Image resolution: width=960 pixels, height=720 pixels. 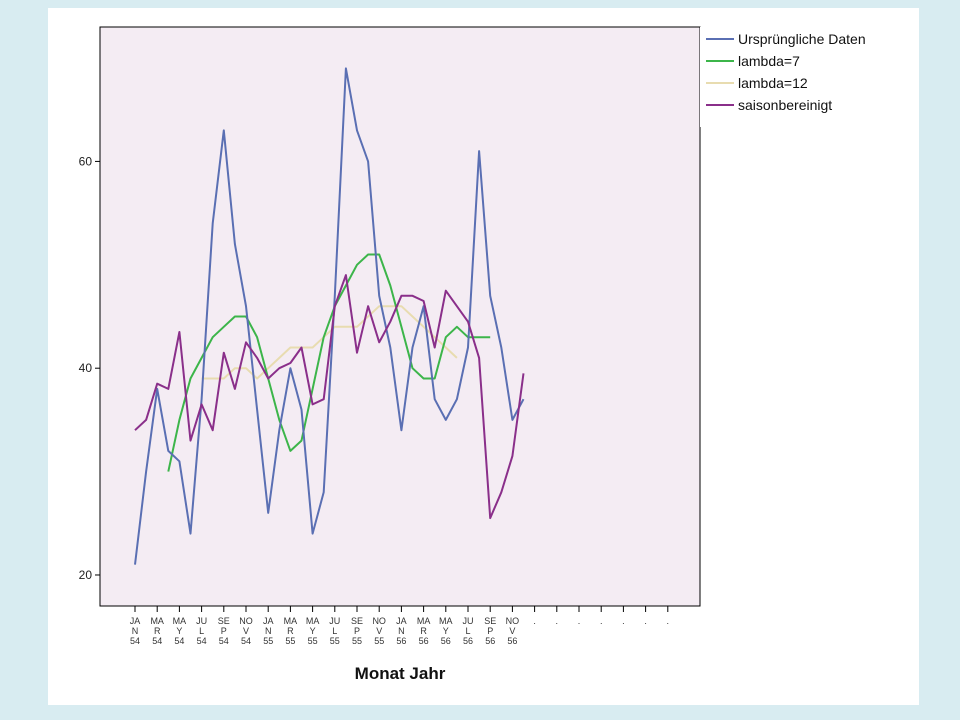 What do you see at coordinates (86, 368) in the screenshot?
I see `y-tick-label: 40` at bounding box center [86, 368].